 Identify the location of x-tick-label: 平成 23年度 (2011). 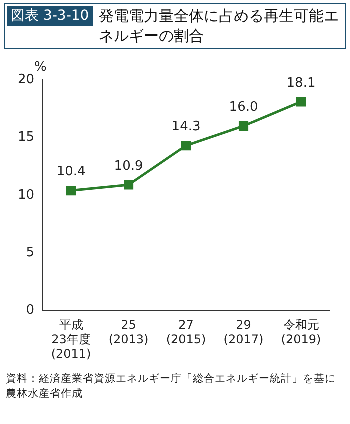
(71, 339).